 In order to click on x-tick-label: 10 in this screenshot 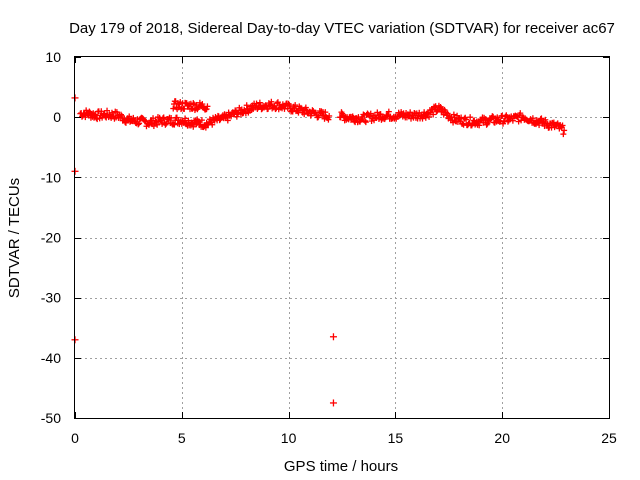, I will do `click(289, 438)`.